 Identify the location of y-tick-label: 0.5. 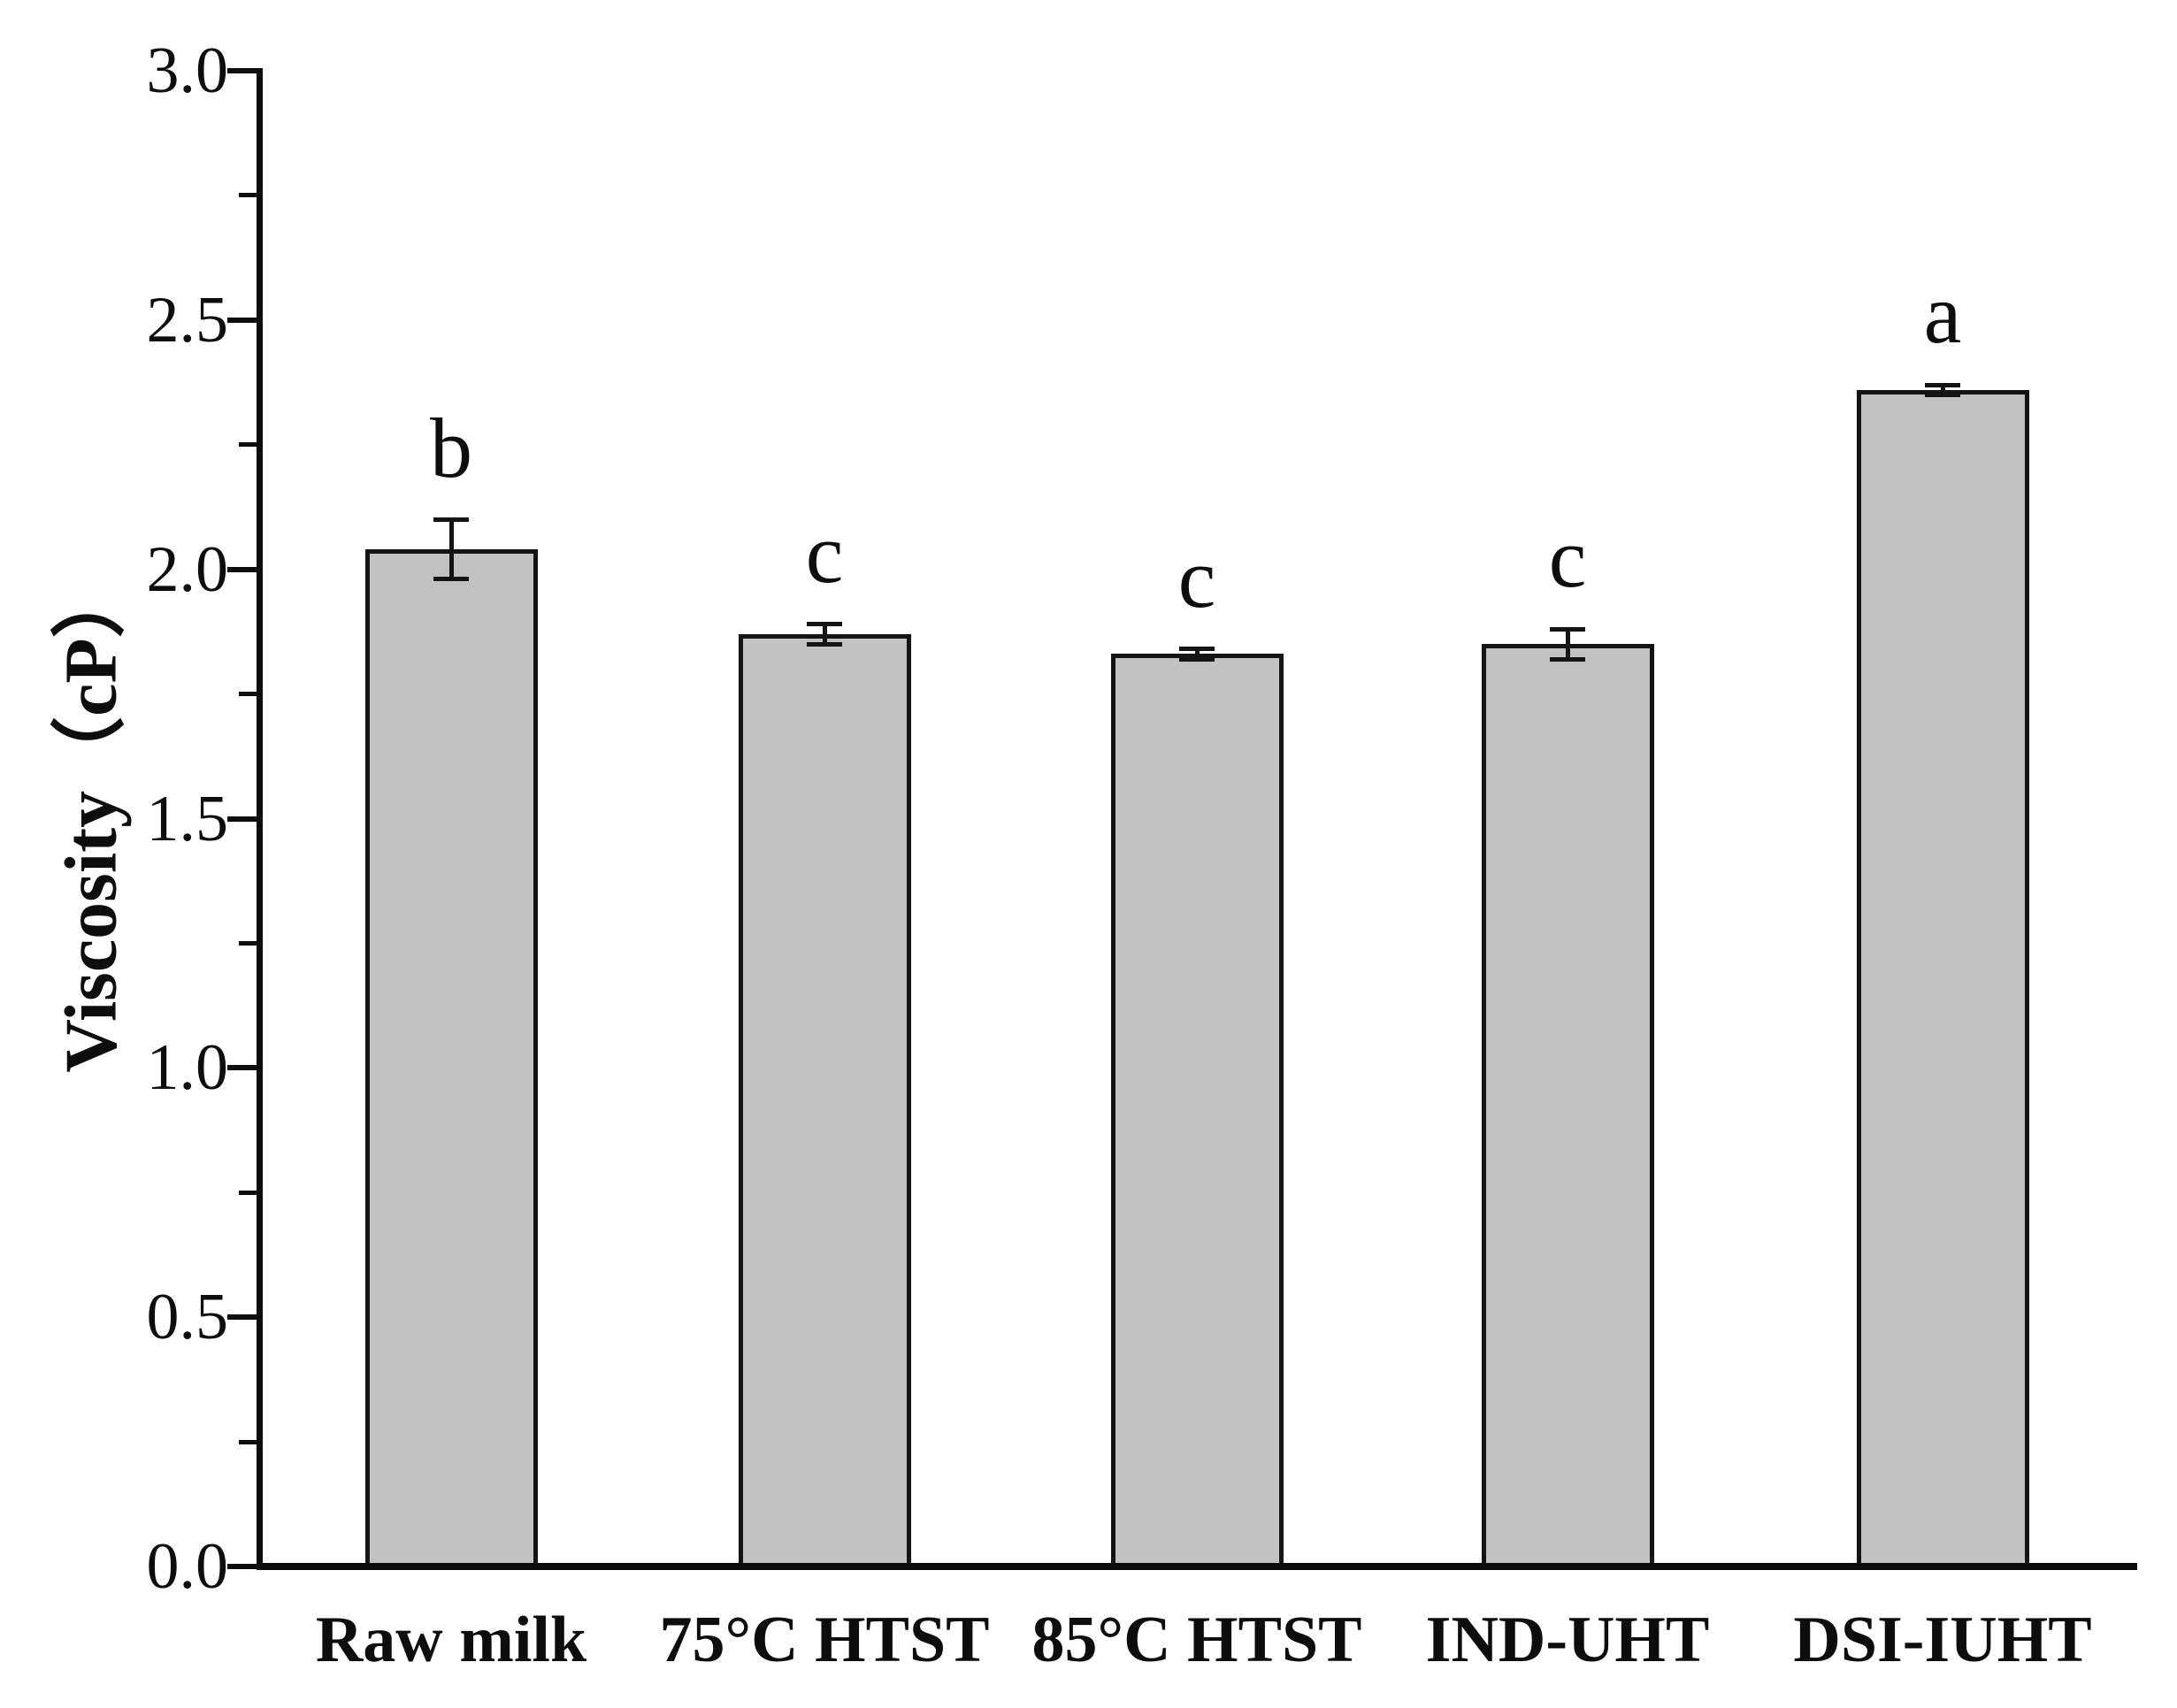
(187, 1317).